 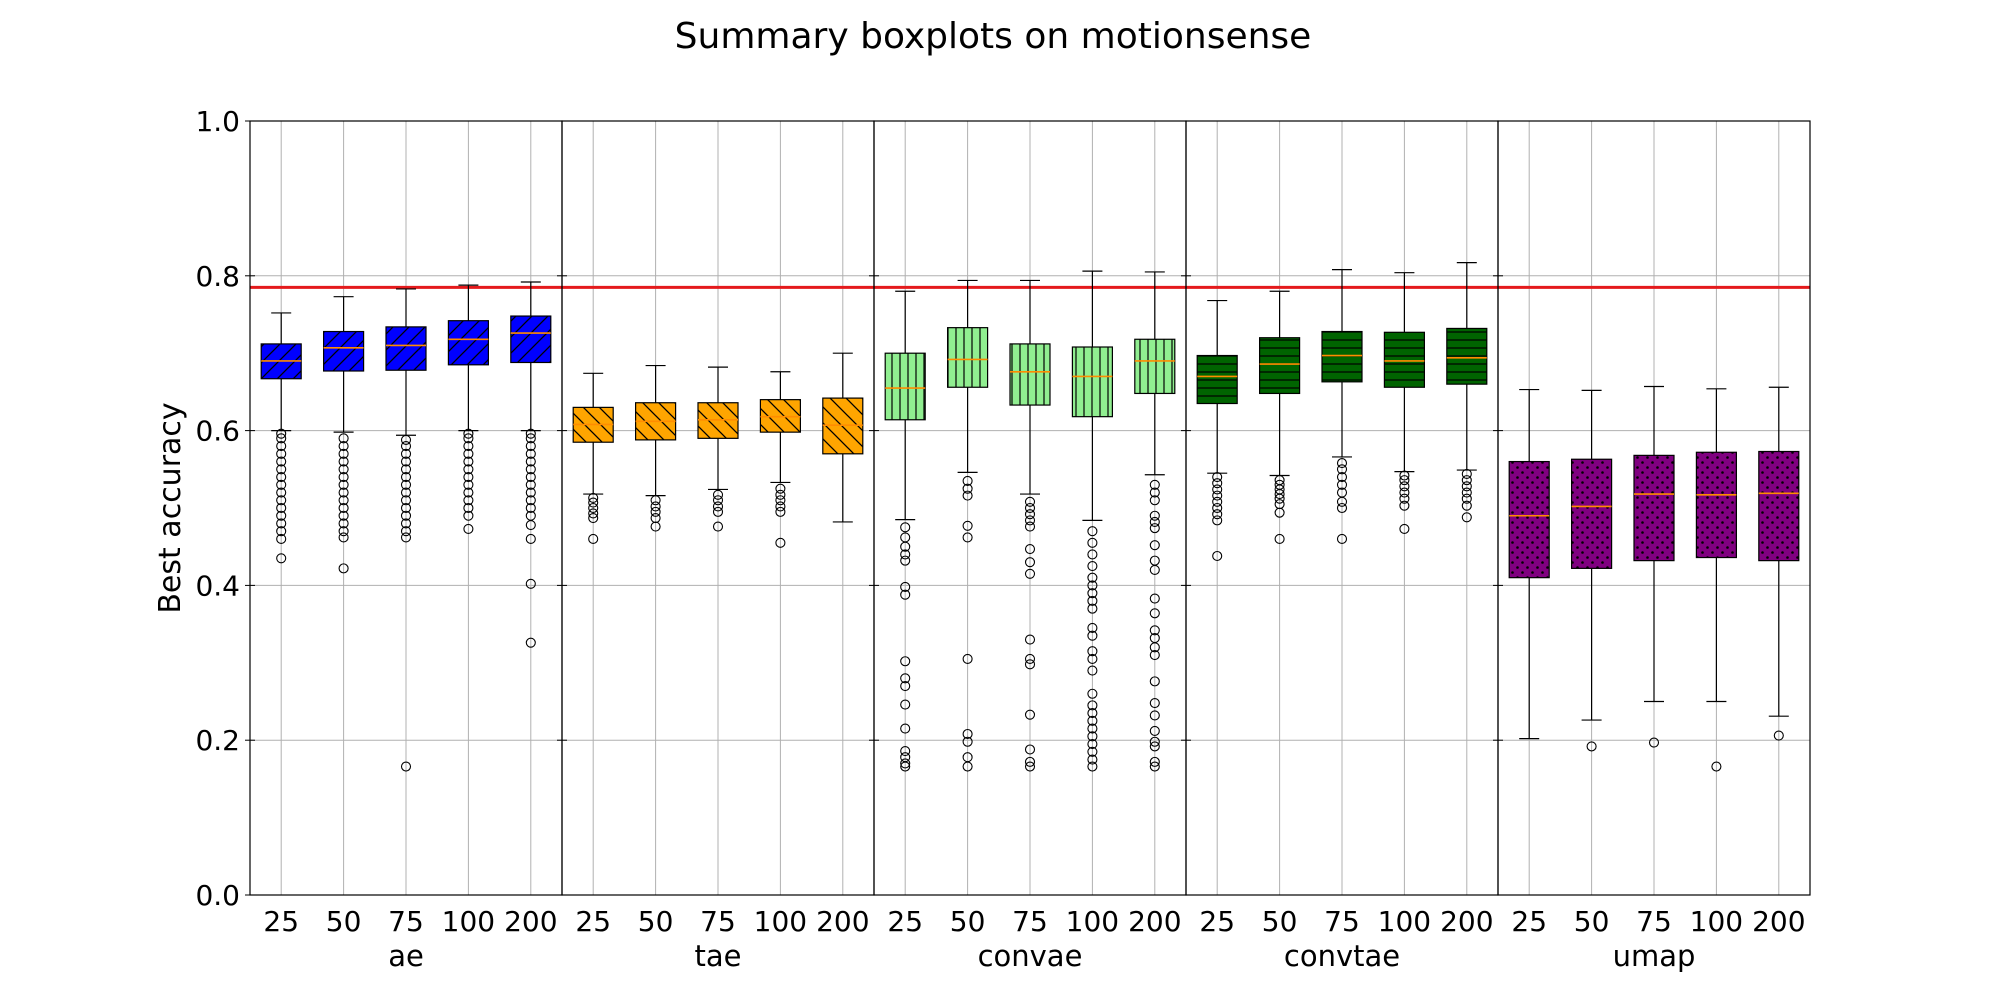 What do you see at coordinates (718, 956) in the screenshot?
I see `group-label-tae: tae` at bounding box center [718, 956].